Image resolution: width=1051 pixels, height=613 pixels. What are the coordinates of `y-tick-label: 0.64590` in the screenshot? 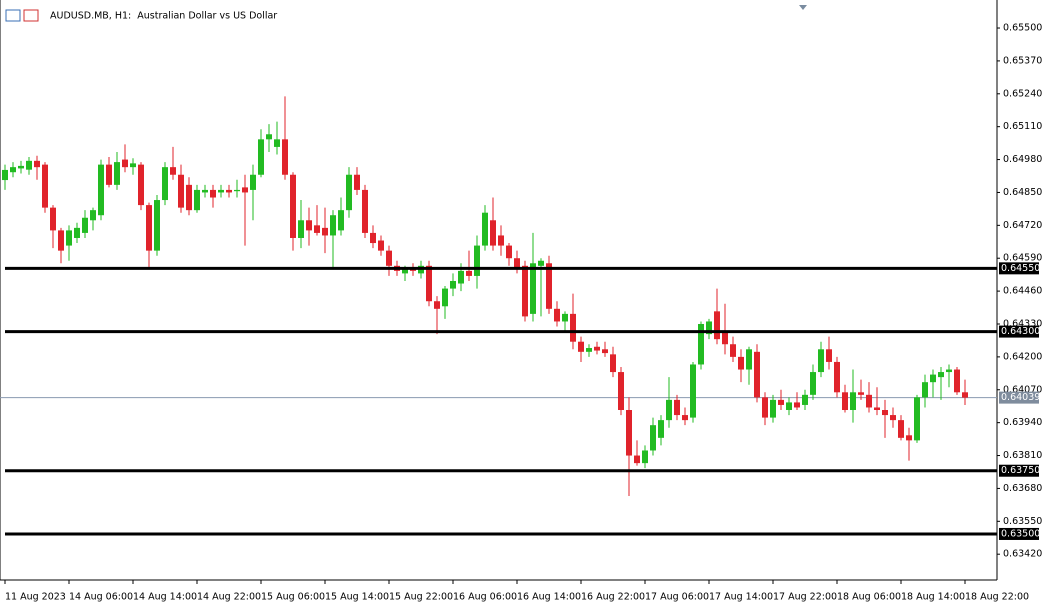 It's located at (1022, 258).